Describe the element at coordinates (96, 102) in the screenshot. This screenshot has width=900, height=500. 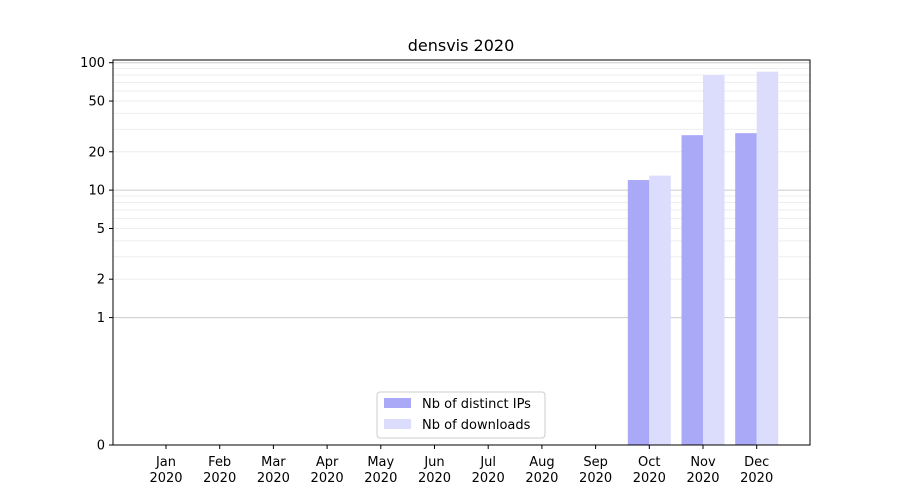
I see `y-tick-label: 50` at that location.